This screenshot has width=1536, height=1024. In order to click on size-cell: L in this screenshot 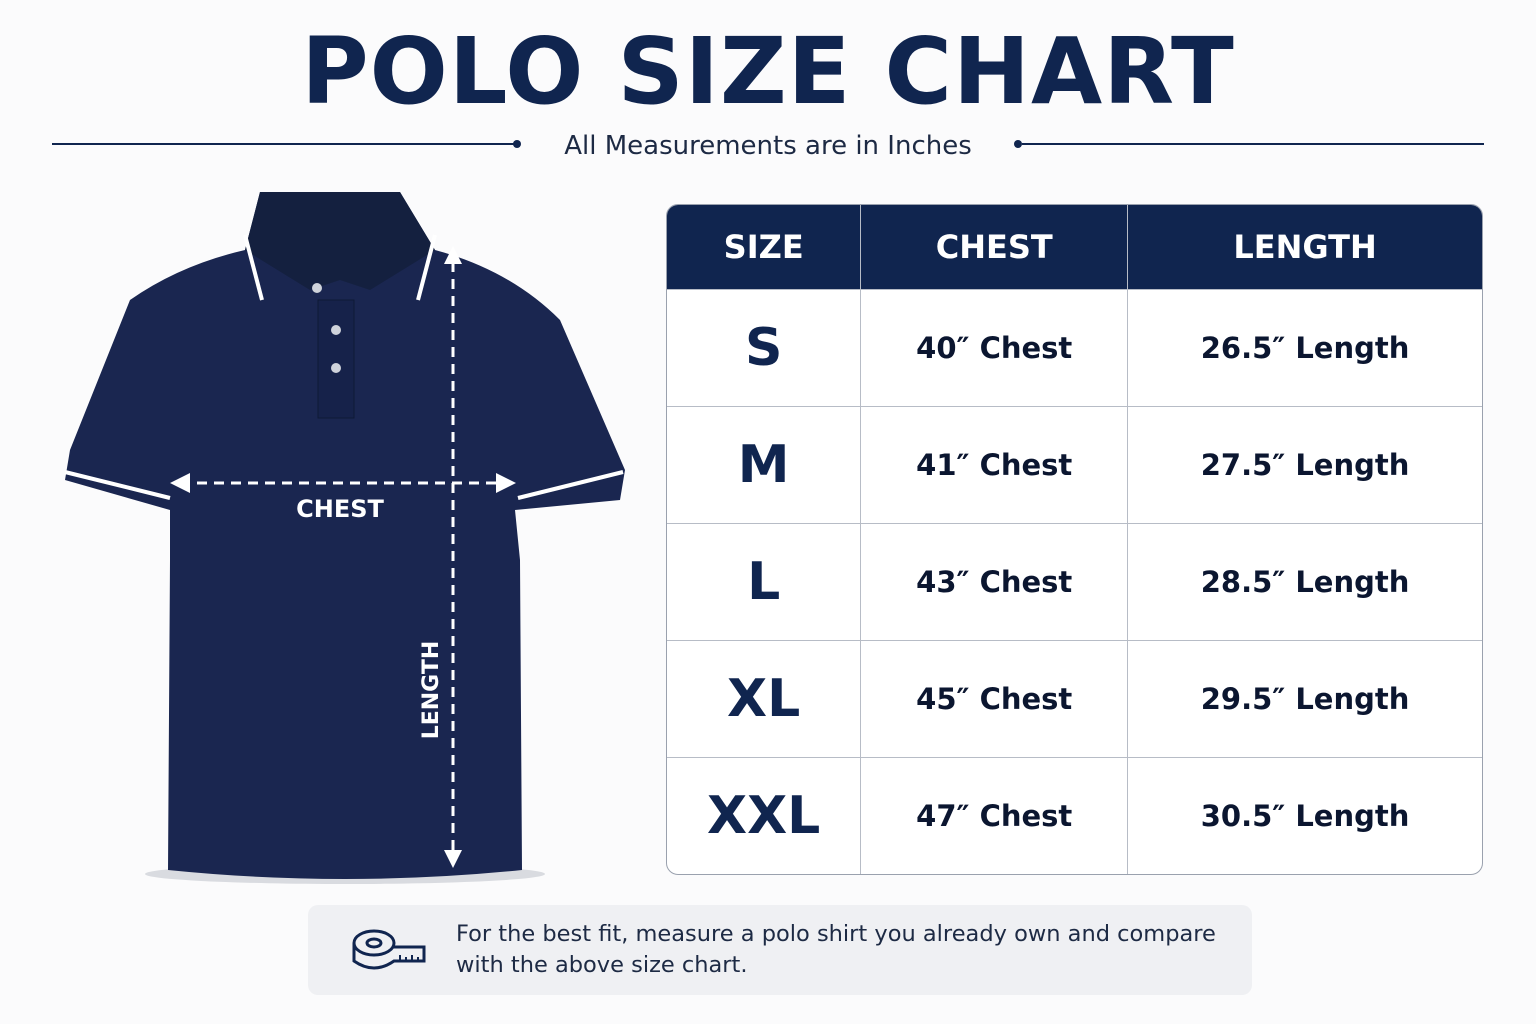, I will do `click(764, 581)`.